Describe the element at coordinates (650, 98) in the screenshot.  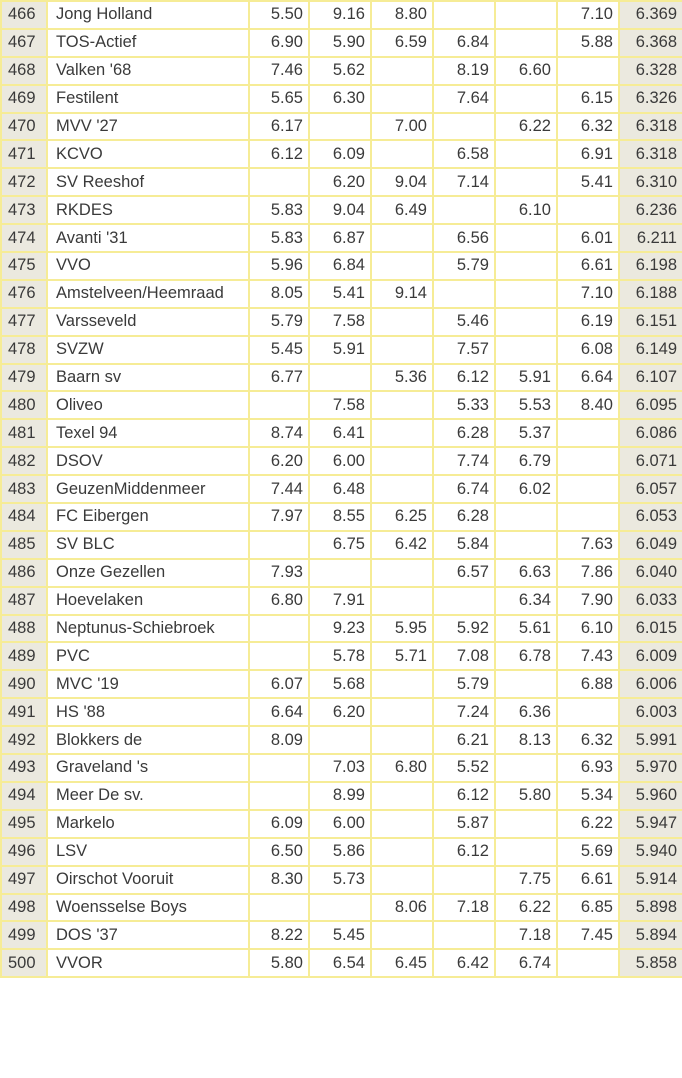
I see `final-score: 6.326` at that location.